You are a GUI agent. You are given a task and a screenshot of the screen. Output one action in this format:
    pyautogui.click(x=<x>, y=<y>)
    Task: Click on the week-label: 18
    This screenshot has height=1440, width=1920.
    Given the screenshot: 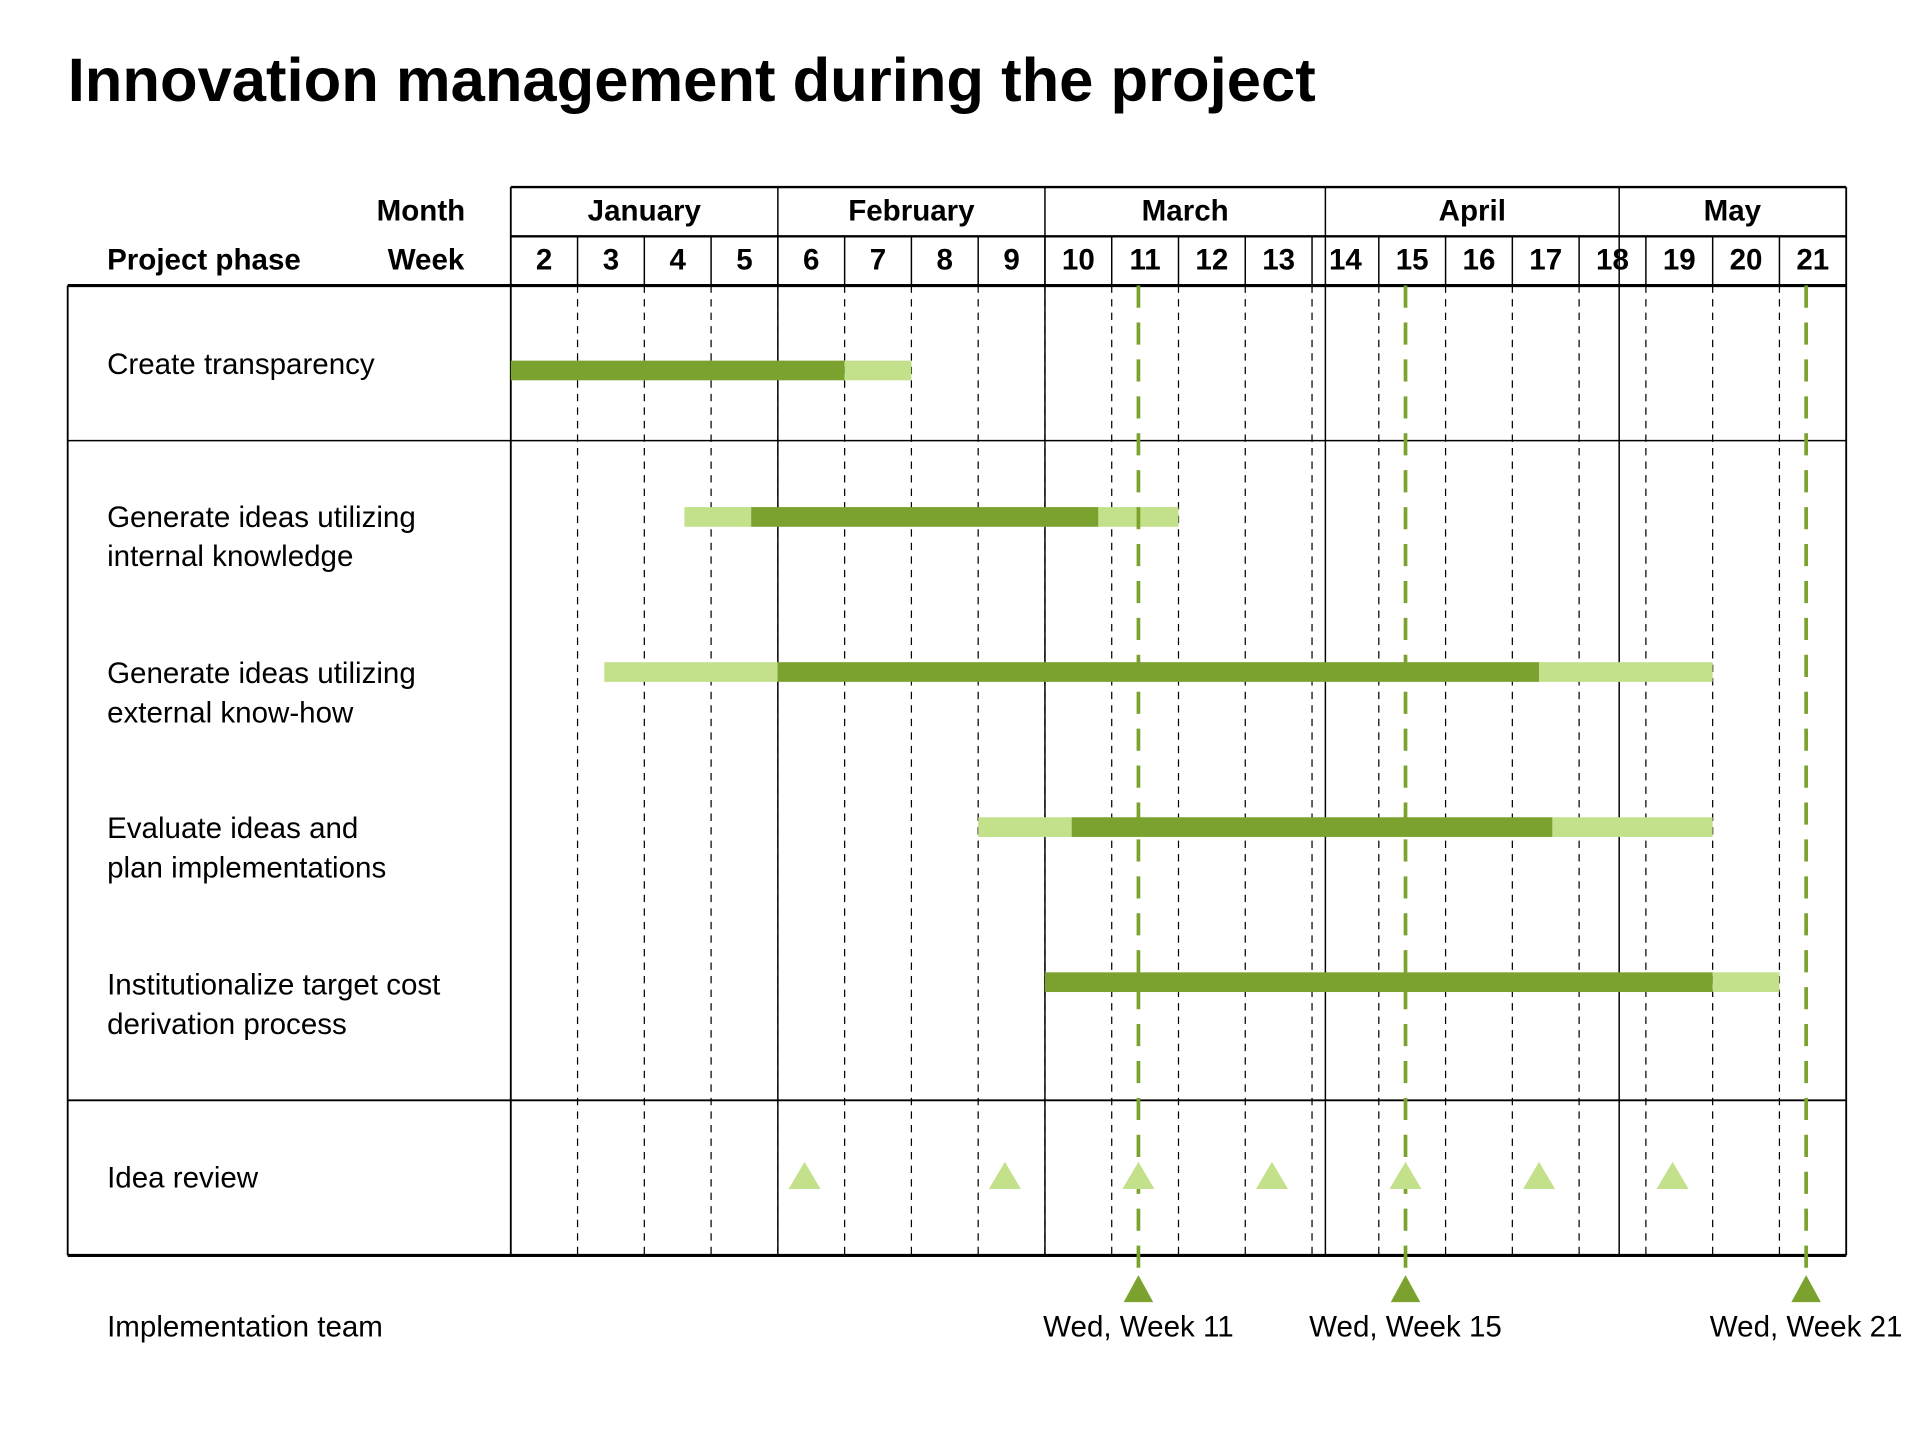 What is the action you would take?
    pyautogui.click(x=1612, y=260)
    